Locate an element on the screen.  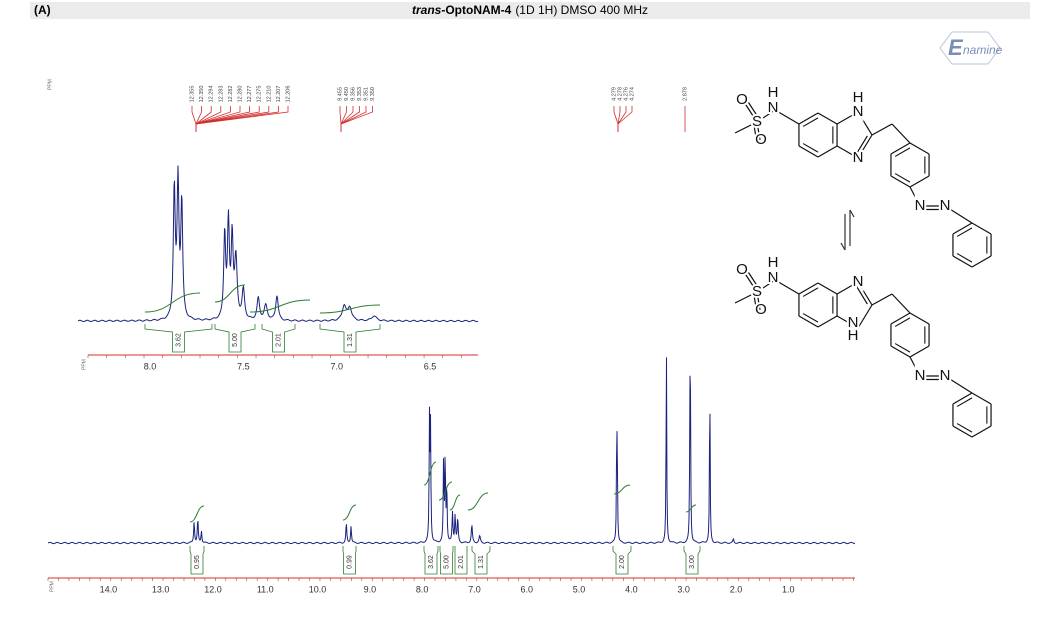
axis-label: 10.0 is located at coordinates (318, 589).